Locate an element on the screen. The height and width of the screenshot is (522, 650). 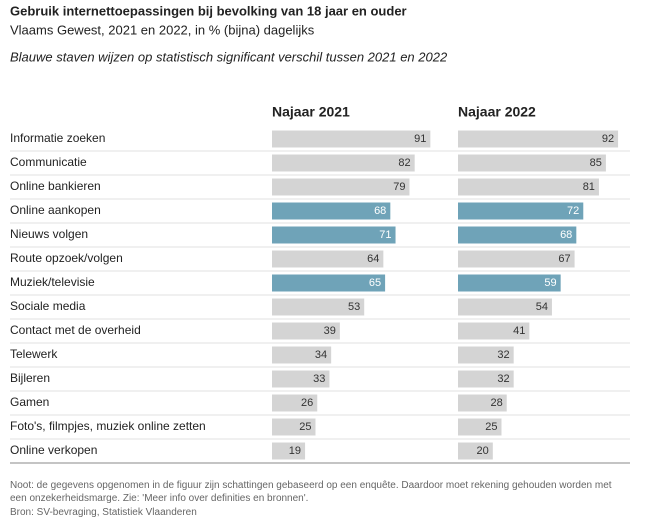
value-label: 39 is located at coordinates (330, 331).